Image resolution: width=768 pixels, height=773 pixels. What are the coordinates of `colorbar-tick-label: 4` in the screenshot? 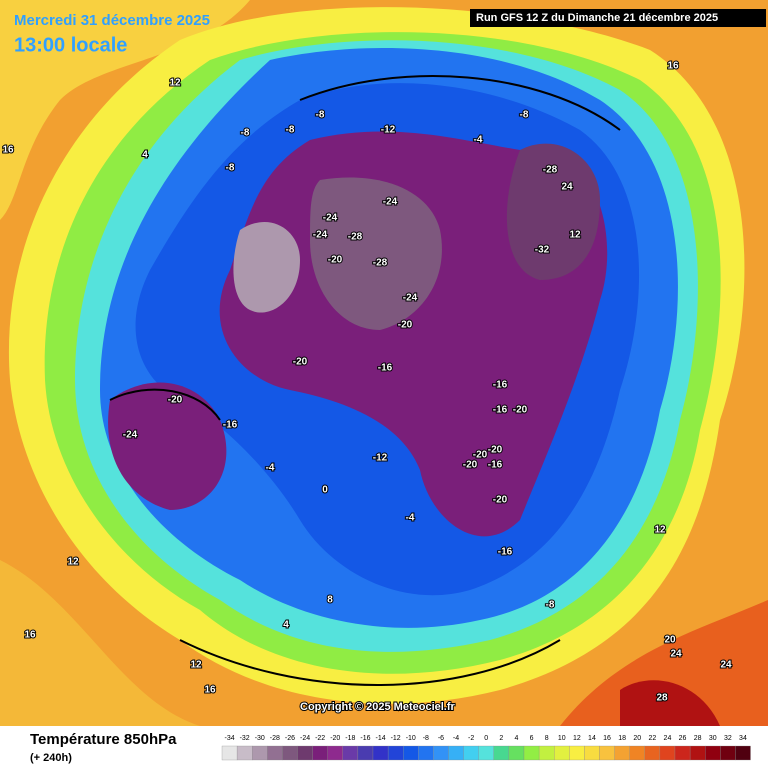 It's located at (516, 738).